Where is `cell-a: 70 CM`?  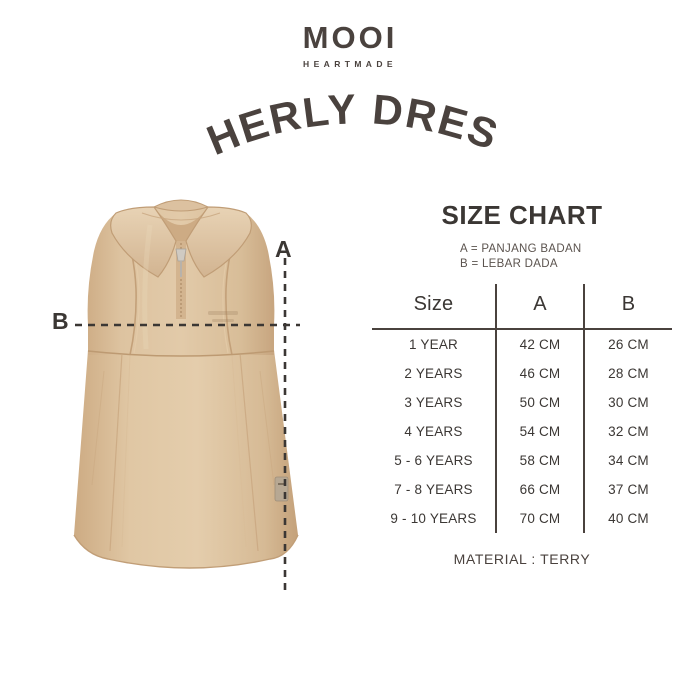
cell-a: 70 CM is located at coordinates (539, 518).